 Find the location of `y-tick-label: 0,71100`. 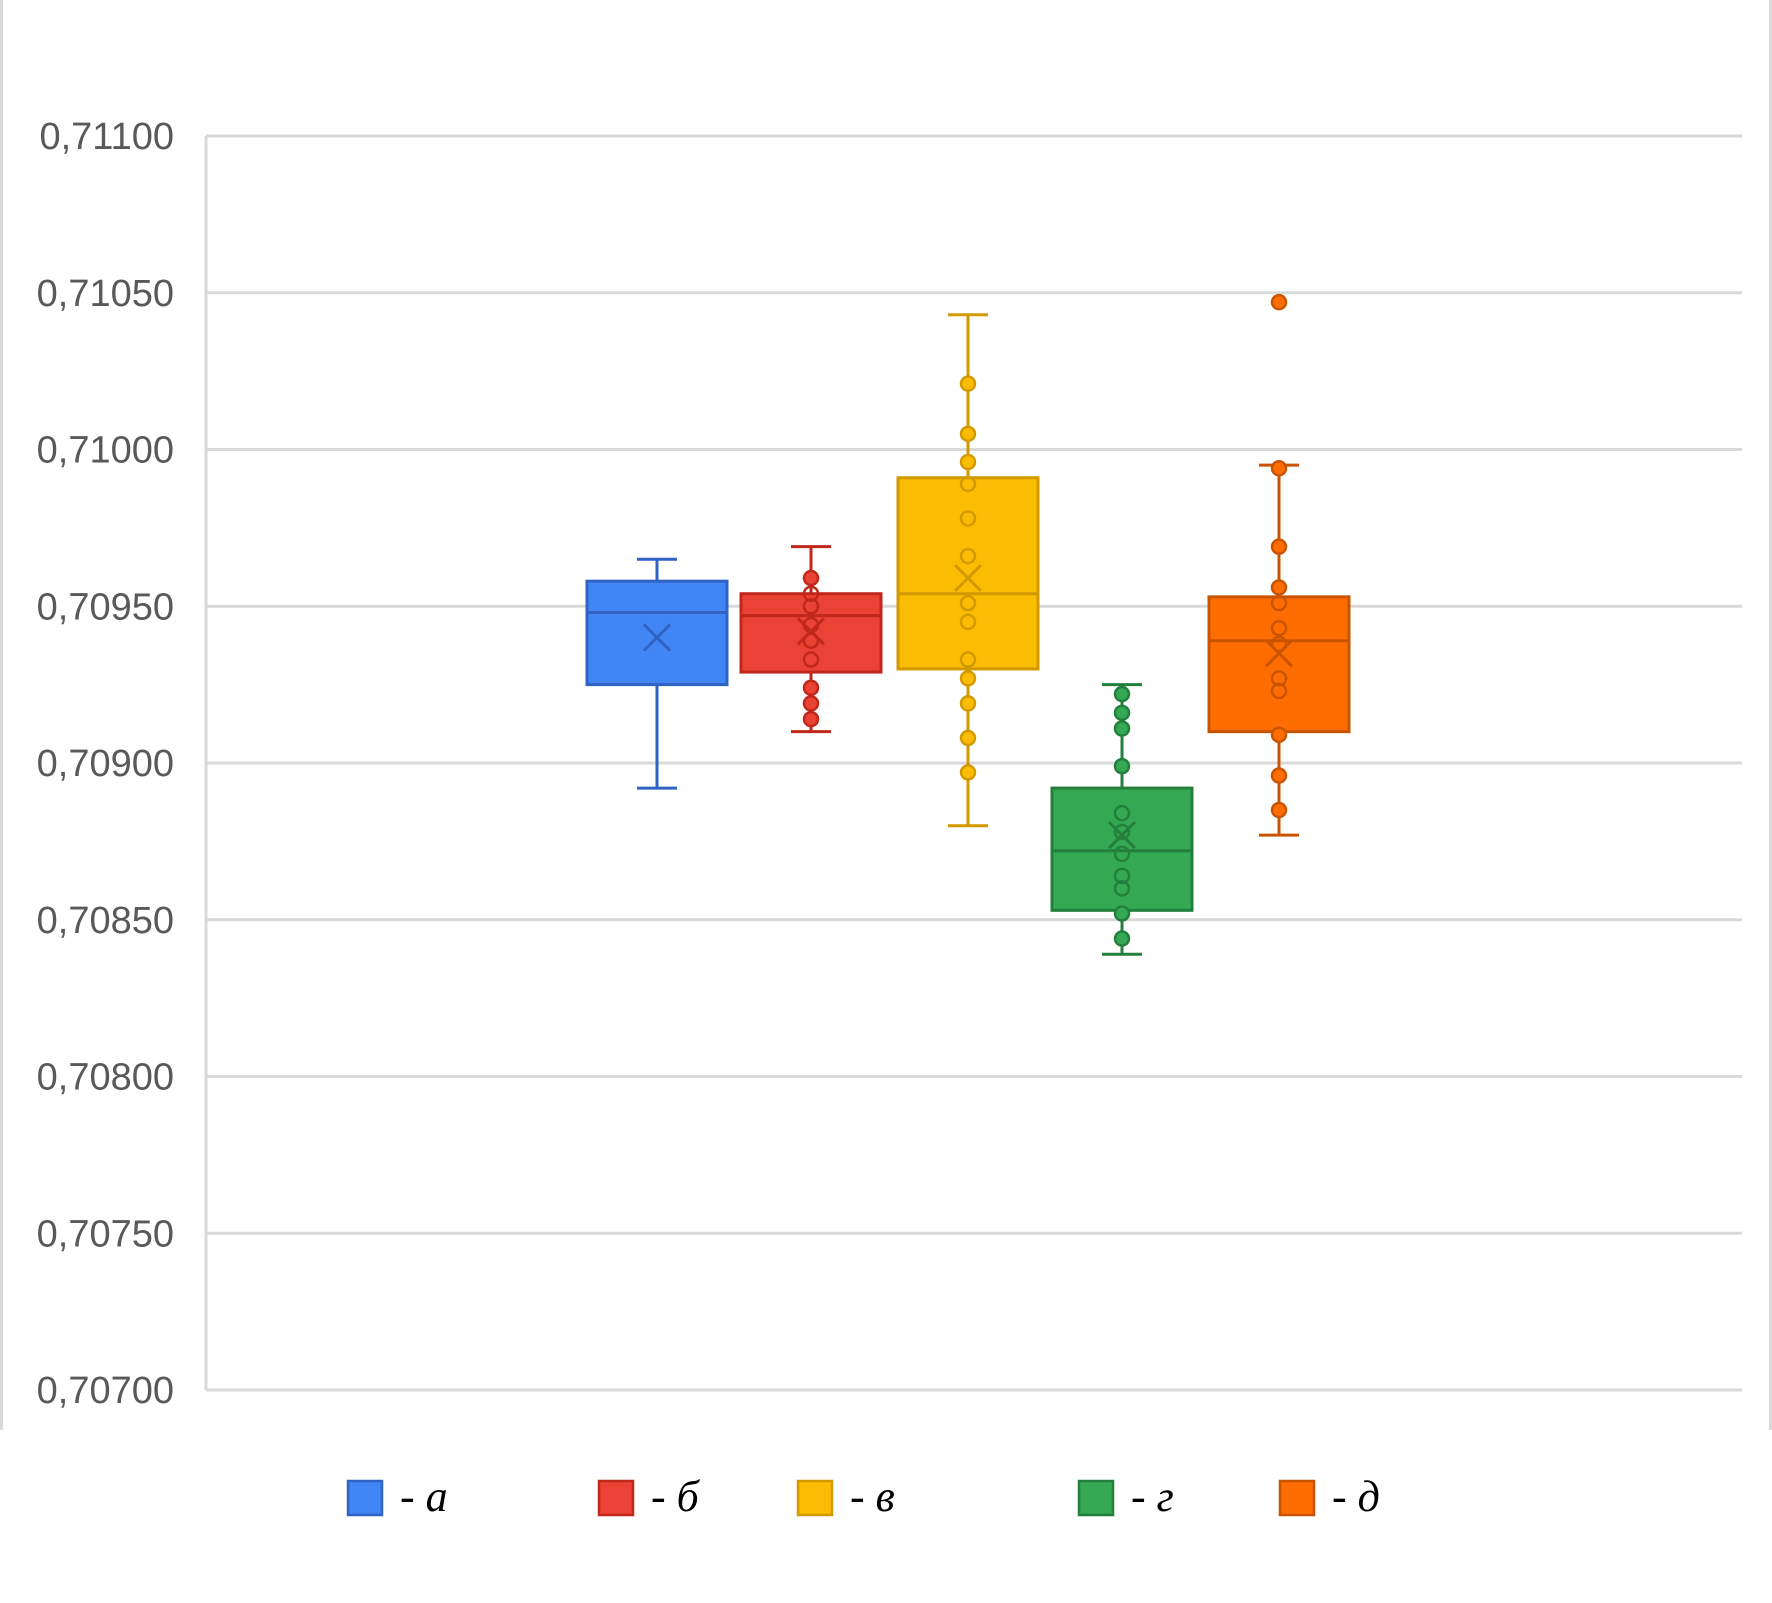

y-tick-label: 0,71100 is located at coordinates (106, 137).